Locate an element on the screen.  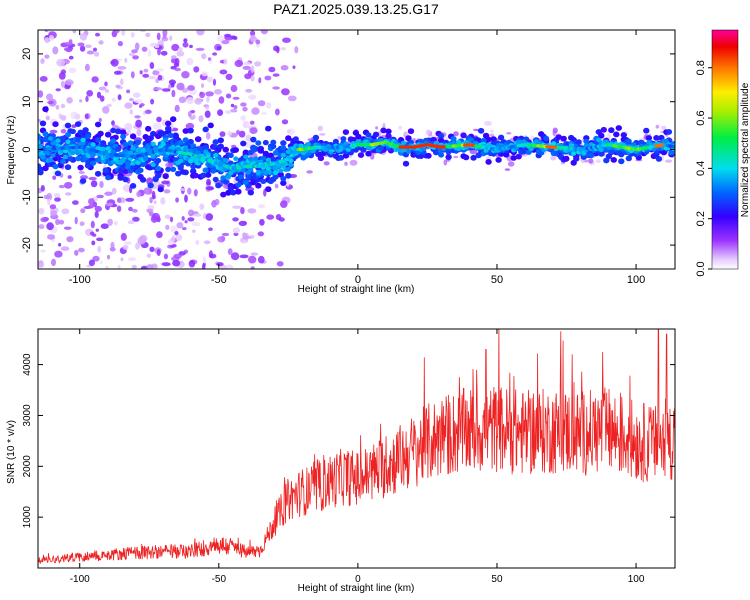
snr-y-tick-label: 3000 is located at coordinates (27, 415).